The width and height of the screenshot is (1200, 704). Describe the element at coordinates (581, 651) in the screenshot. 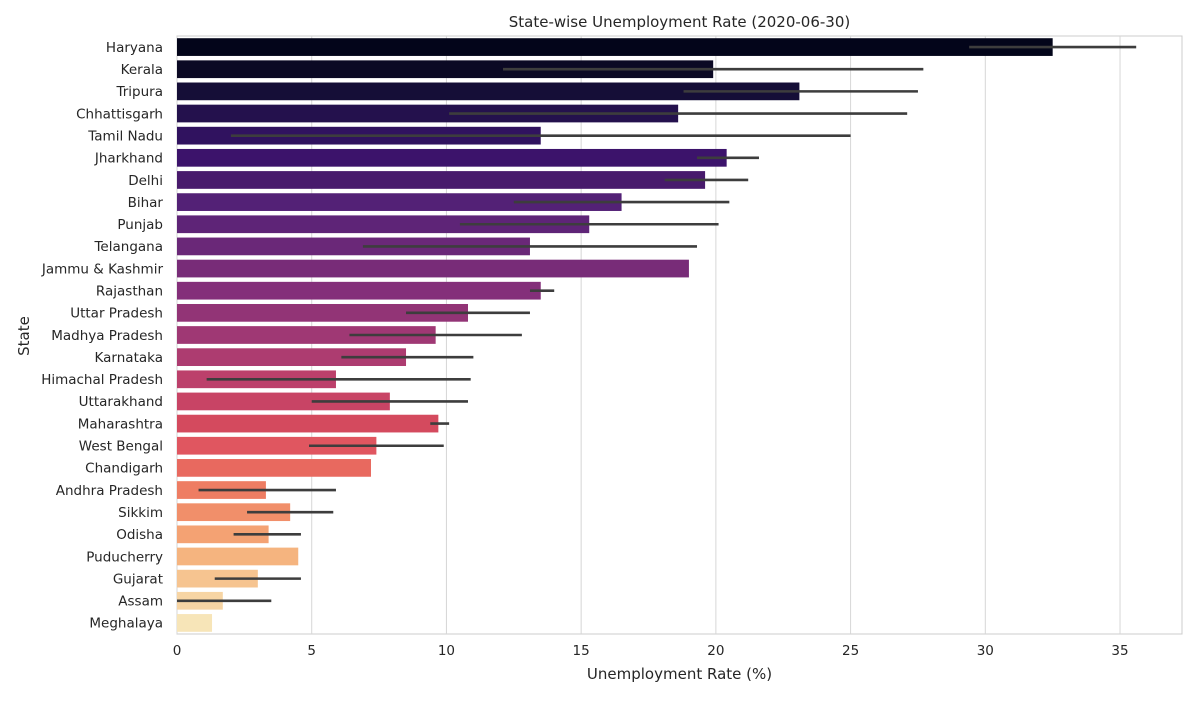

I see `x-tick-label: 15` at that location.